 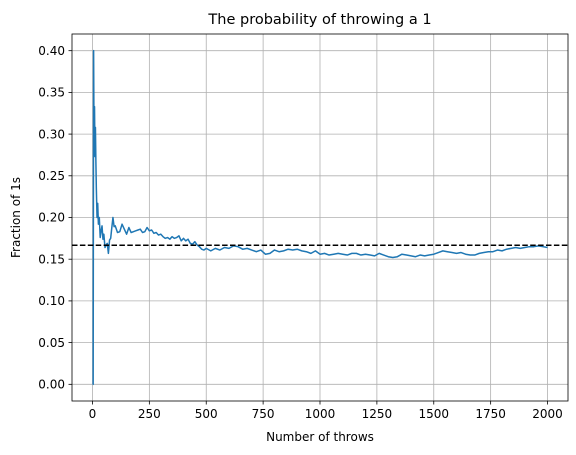 What do you see at coordinates (377, 414) in the screenshot?
I see `x-tick-label: 1250` at bounding box center [377, 414].